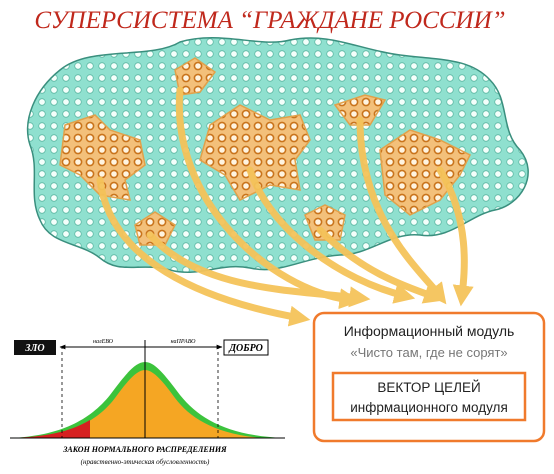 This screenshot has height=474, width=554. Describe the element at coordinates (429, 331) in the screenshot. I see `info-title: Информационный модуль` at that location.